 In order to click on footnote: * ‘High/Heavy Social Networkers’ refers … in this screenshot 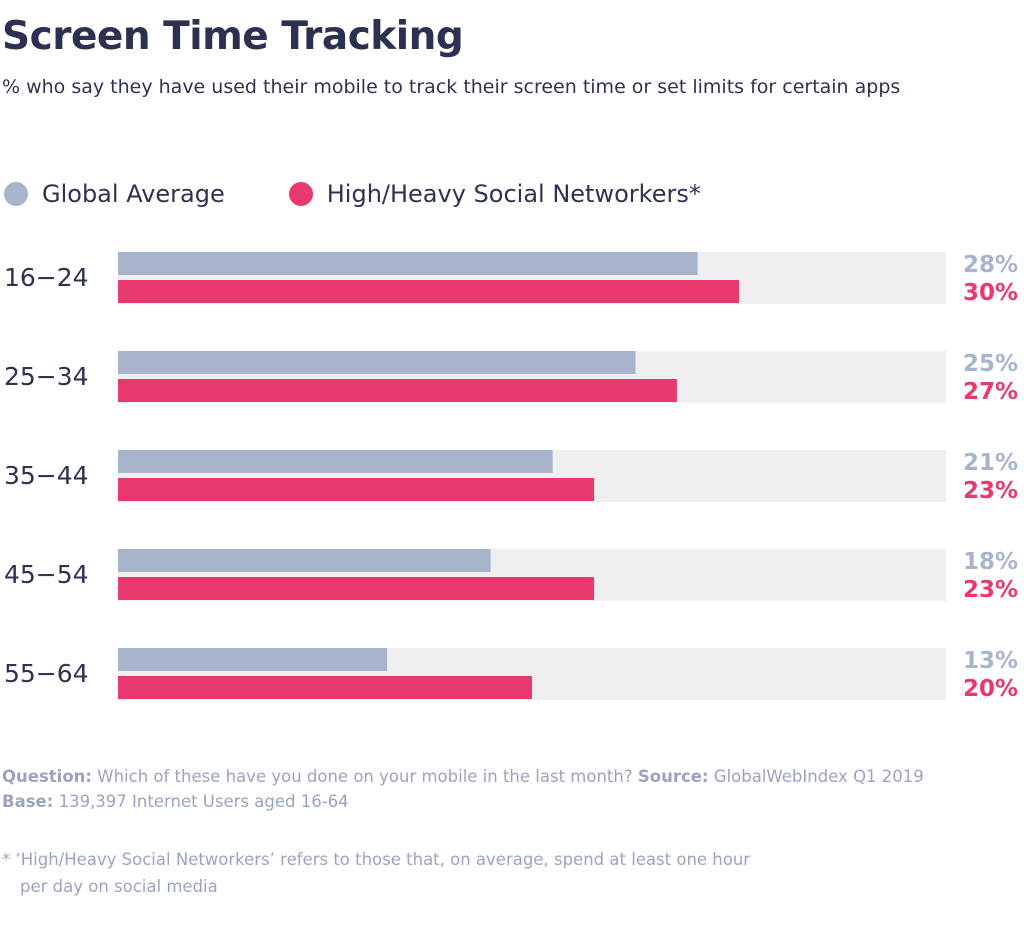, I will do `click(376, 873)`.